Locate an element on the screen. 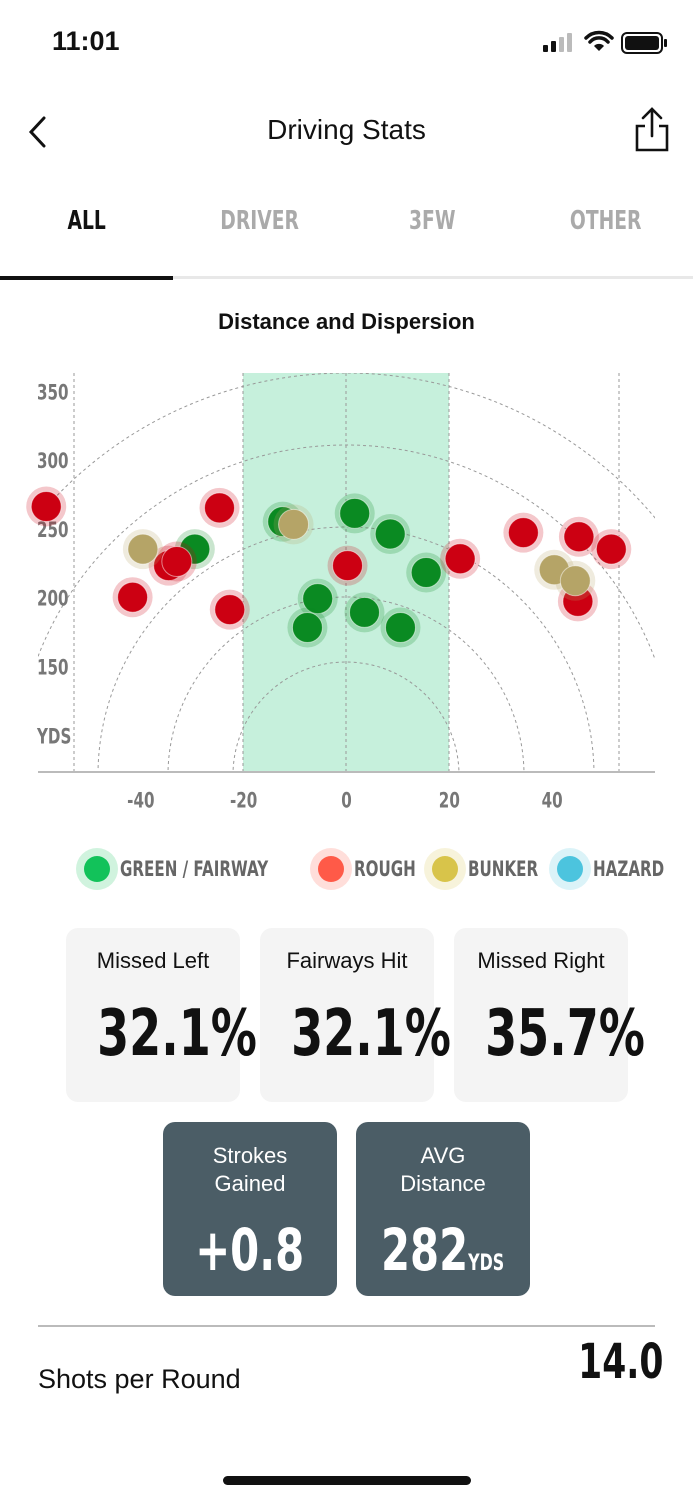  home-indicator is located at coordinates (347, 1480).